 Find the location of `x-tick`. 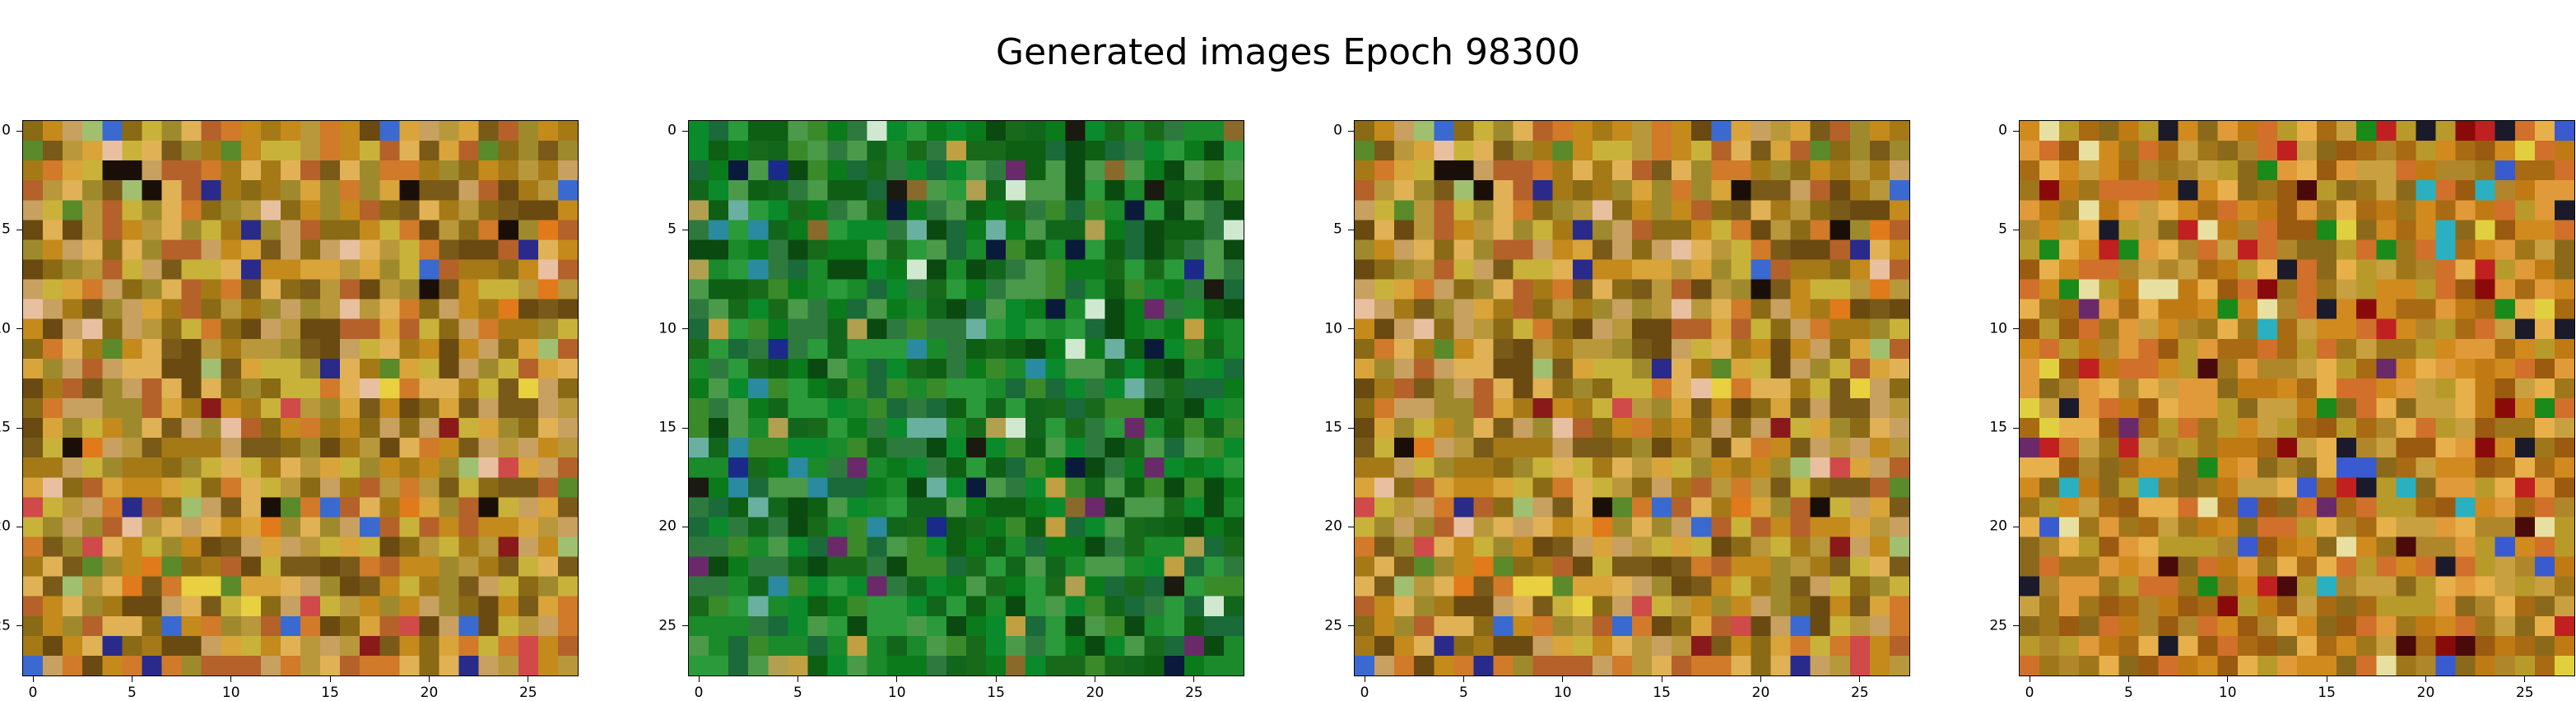

x-tick is located at coordinates (1859, 679).